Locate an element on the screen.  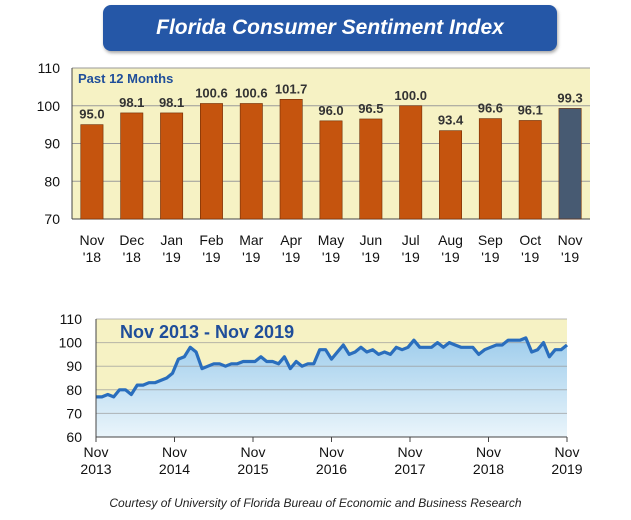
x-tick-label: 2013 is located at coordinates (95, 469).